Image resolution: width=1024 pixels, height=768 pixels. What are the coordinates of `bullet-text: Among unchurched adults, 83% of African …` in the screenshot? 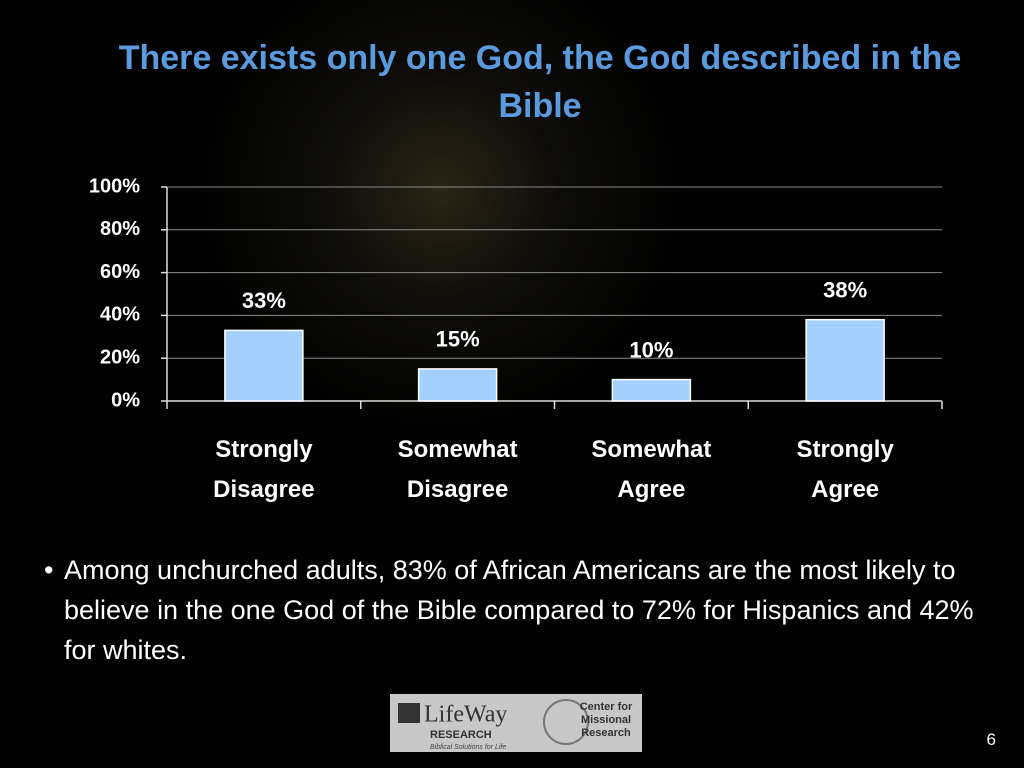 It's located at (519, 610).